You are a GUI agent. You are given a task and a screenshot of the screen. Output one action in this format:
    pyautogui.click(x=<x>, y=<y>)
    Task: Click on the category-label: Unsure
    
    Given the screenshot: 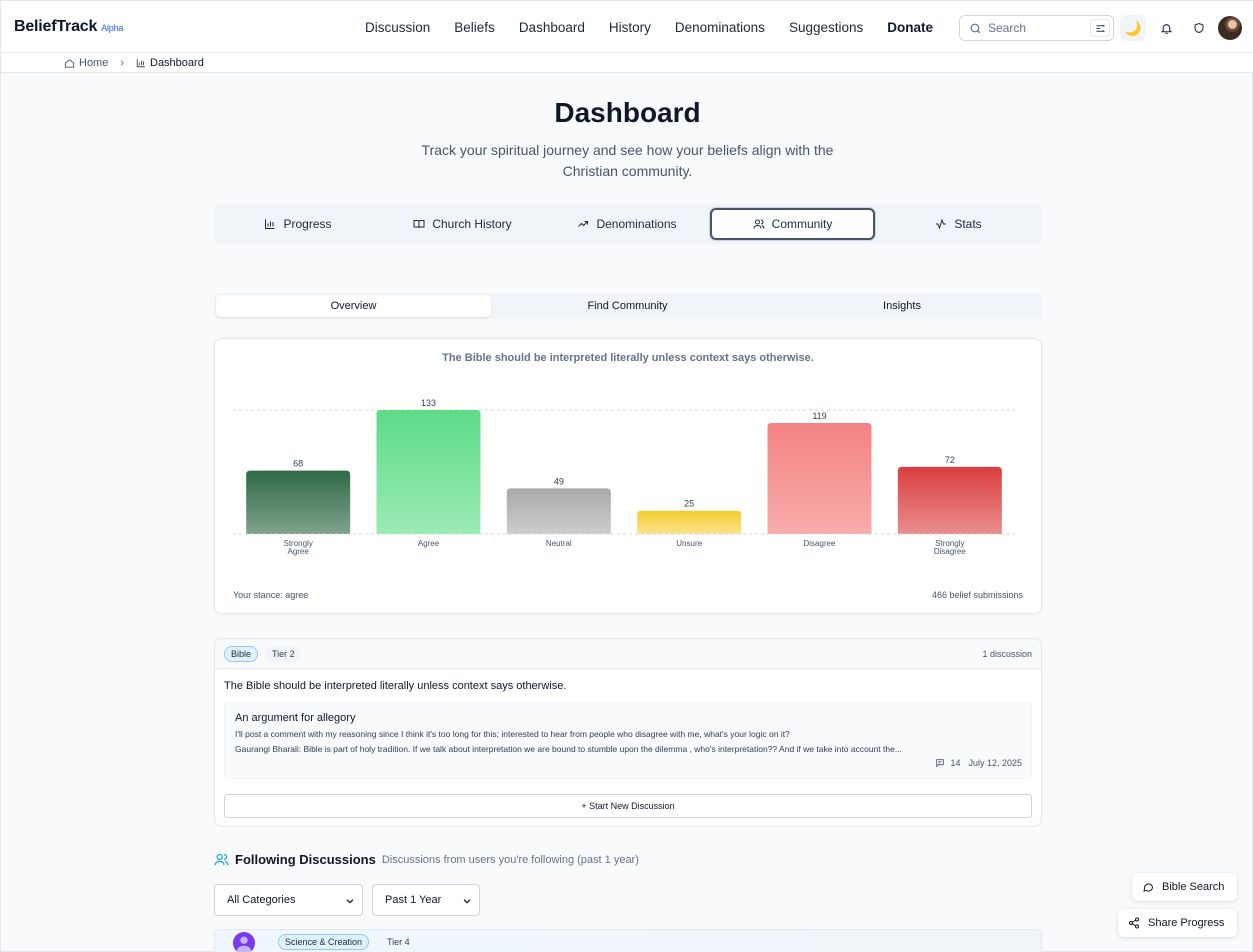 What is the action you would take?
    pyautogui.click(x=689, y=543)
    